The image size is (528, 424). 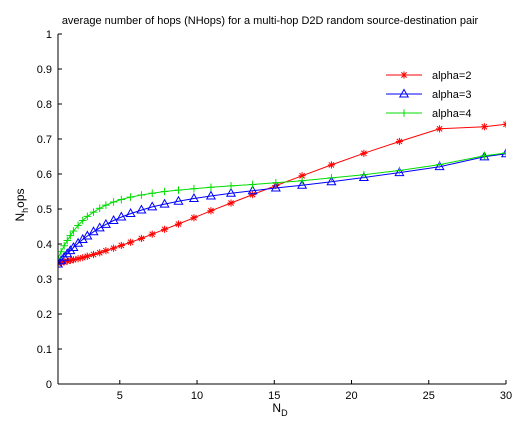 What do you see at coordinates (351, 396) in the screenshot?
I see `x-tick-label: 20` at bounding box center [351, 396].